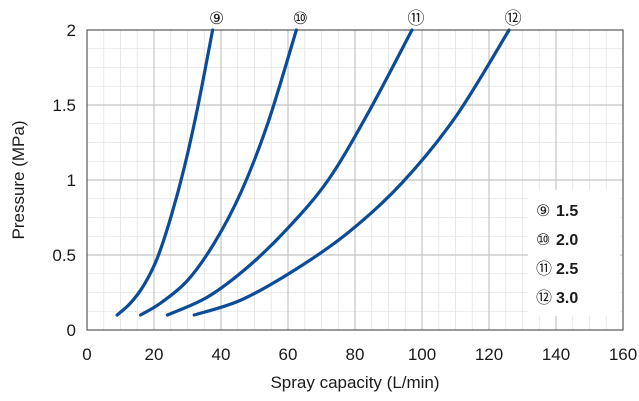  I want to click on legend: ⑨ 1.5 ⑩ 2.0⑪ 2.5⑫ 3.0, so click(557, 255).